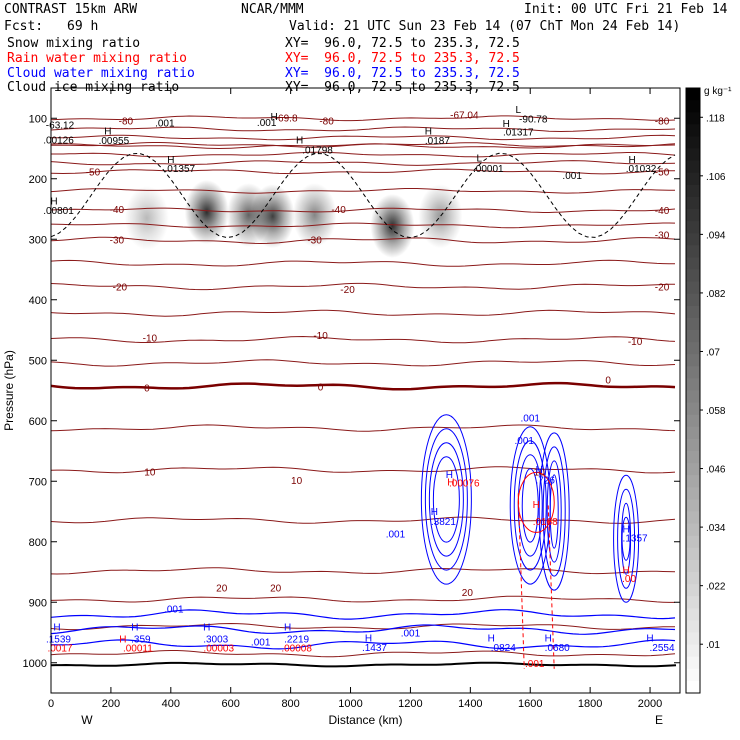 This screenshot has width=740, height=740. What do you see at coordinates (365, 720) in the screenshot?
I see `x-axis-title: Distance (km)` at bounding box center [365, 720].